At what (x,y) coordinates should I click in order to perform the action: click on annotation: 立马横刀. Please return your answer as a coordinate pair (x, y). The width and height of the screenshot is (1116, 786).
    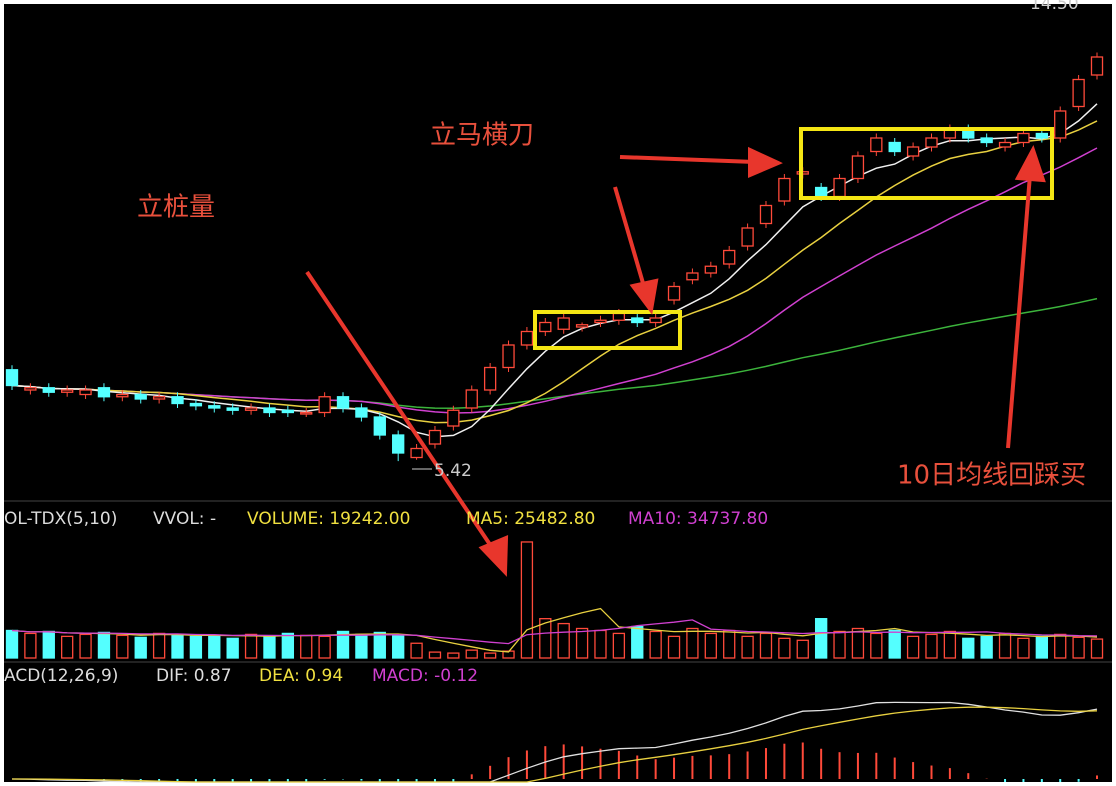
    Looking at the image, I should click on (482, 136).